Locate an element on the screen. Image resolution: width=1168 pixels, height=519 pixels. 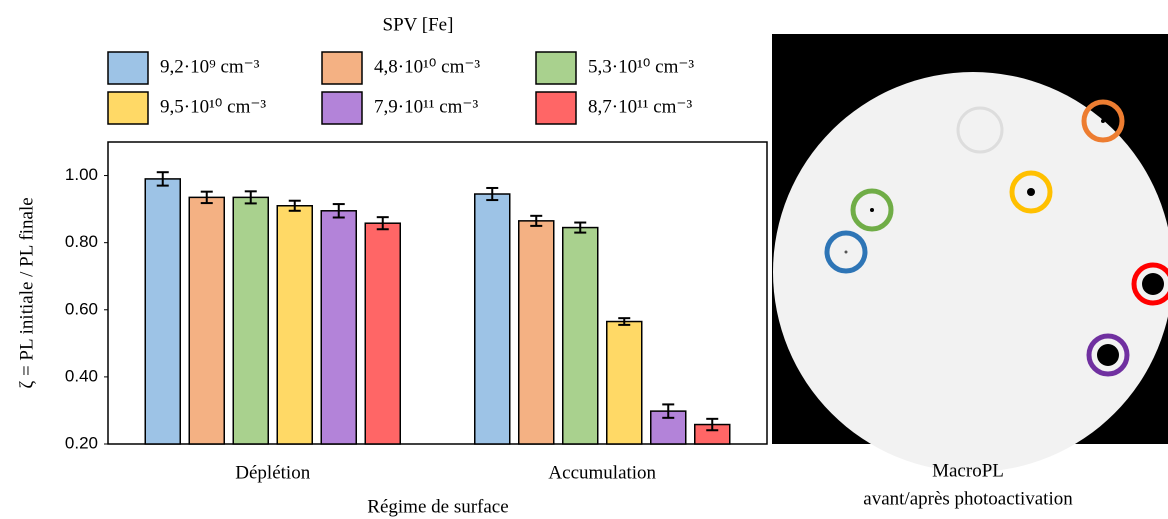
wafer-artifact is located at coordinates (980, 130).